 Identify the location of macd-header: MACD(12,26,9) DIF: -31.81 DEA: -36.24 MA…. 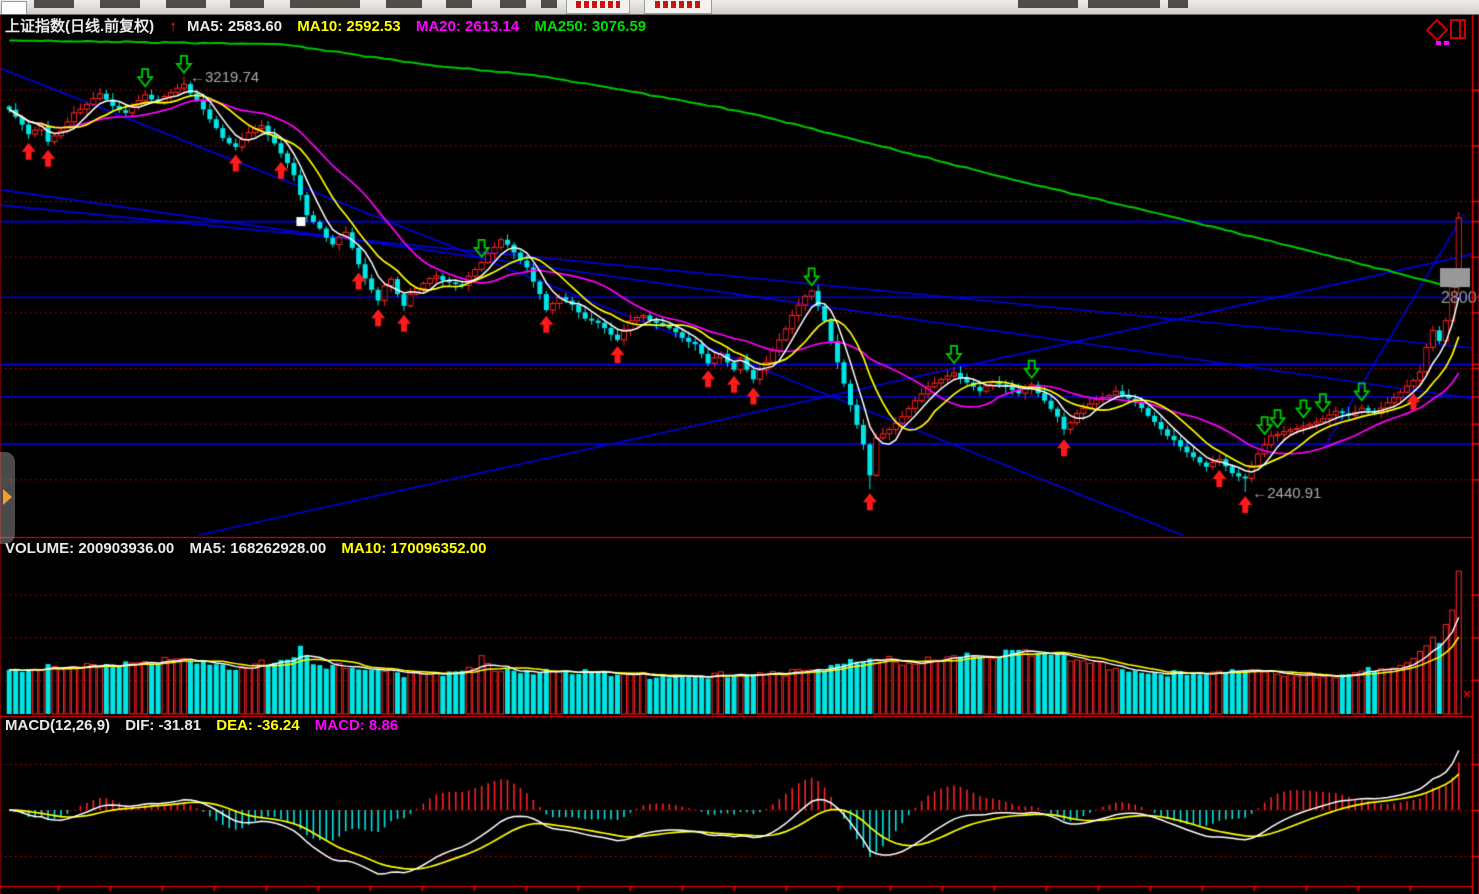
(207, 725).